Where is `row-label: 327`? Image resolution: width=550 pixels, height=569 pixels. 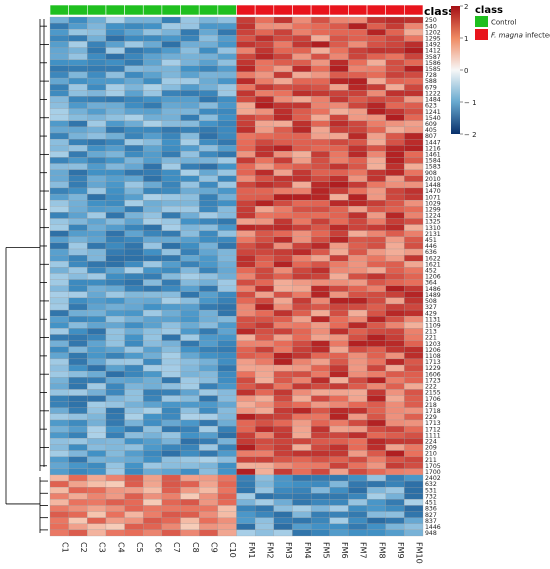
row-label: 327 is located at coordinates (431, 307).